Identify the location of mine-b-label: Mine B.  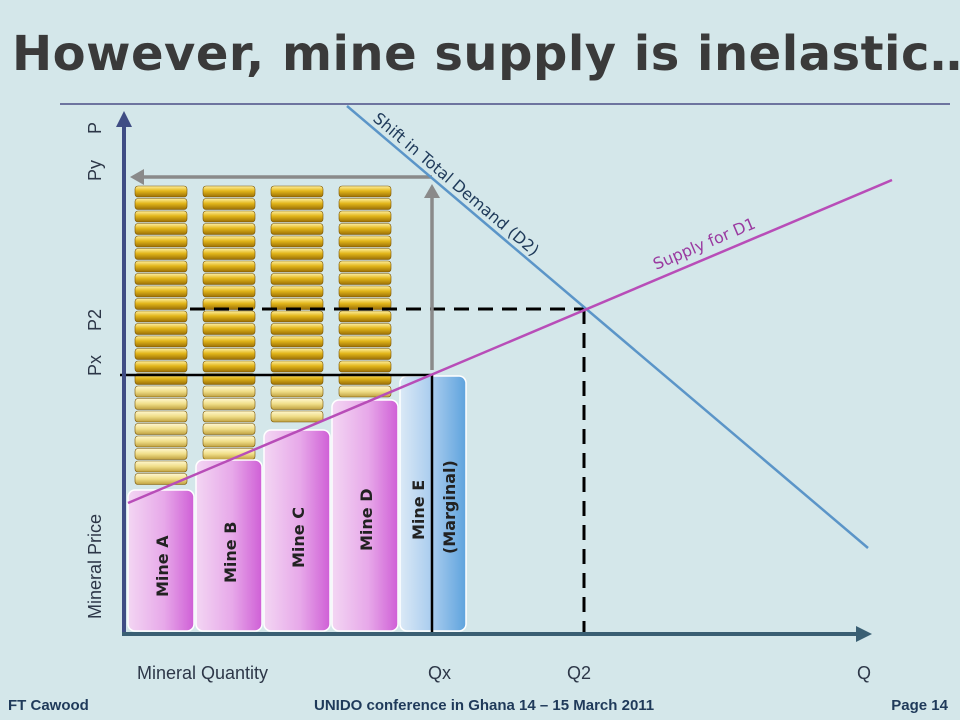
(230, 552).